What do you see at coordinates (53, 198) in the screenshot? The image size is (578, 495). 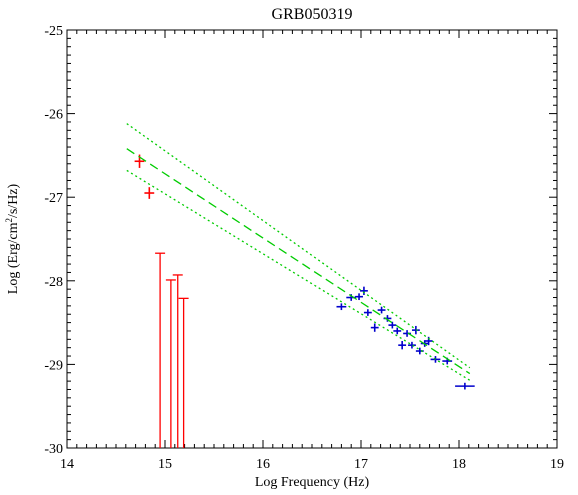 I see `y-tick-label: -27` at bounding box center [53, 198].